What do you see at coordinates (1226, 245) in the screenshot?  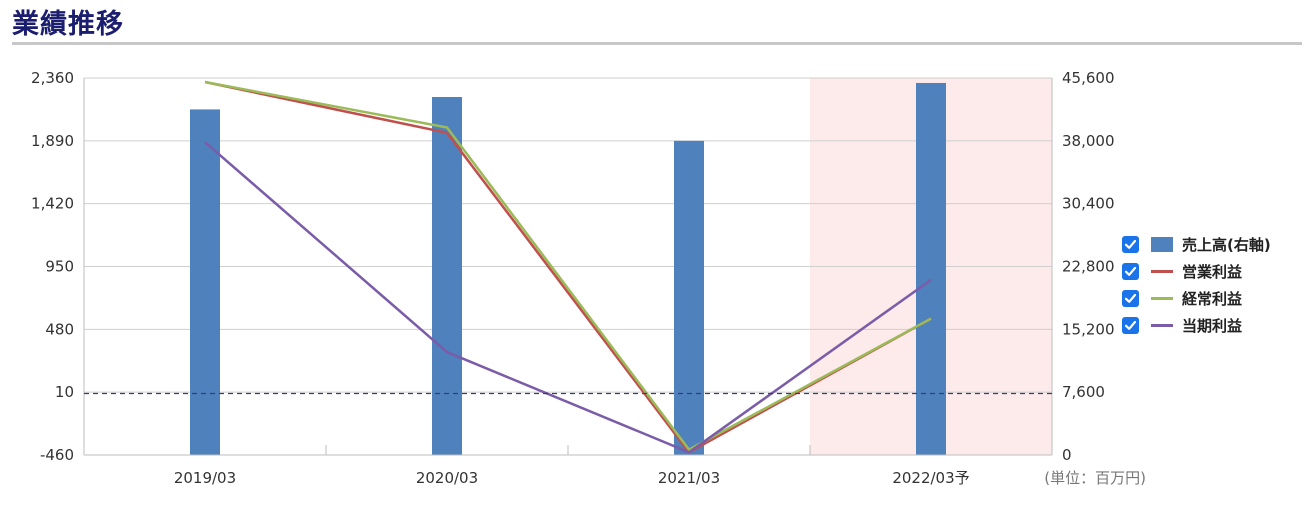 I see `legend-label: 売上高(右軸)` at bounding box center [1226, 245].